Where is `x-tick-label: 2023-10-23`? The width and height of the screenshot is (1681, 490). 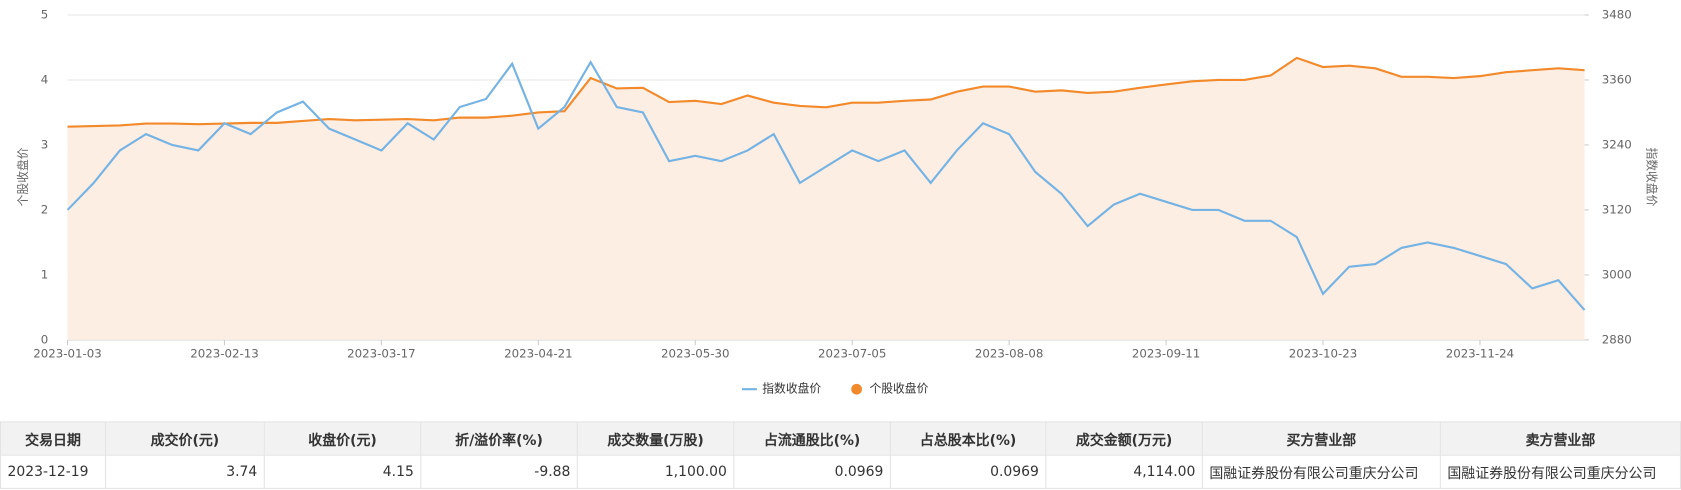
x-tick-label: 2023-10-23 is located at coordinates (1323, 353).